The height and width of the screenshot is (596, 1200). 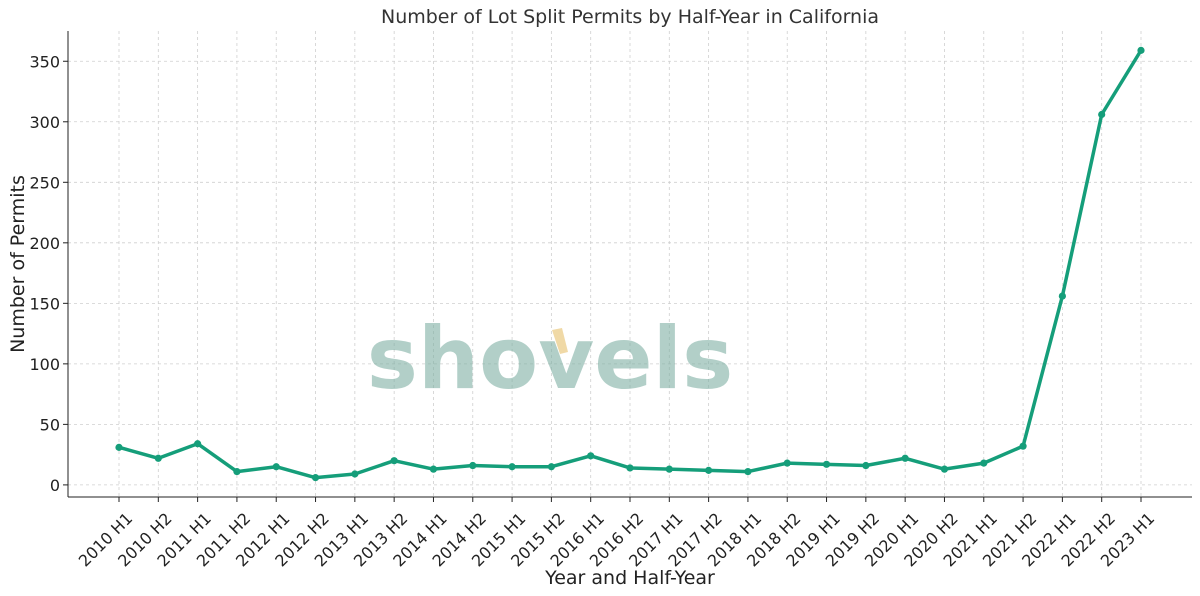 What do you see at coordinates (44, 61) in the screenshot?
I see `y-tick-label: 350` at bounding box center [44, 61].